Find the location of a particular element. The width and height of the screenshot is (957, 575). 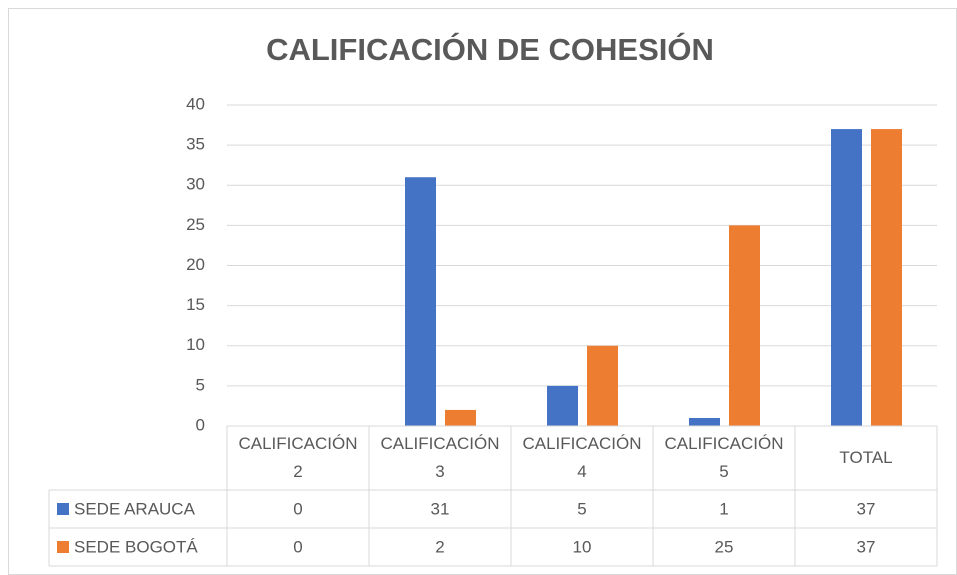

chart-title: CALIFICACIÓN DE COHESIÓN is located at coordinates (490, 49).